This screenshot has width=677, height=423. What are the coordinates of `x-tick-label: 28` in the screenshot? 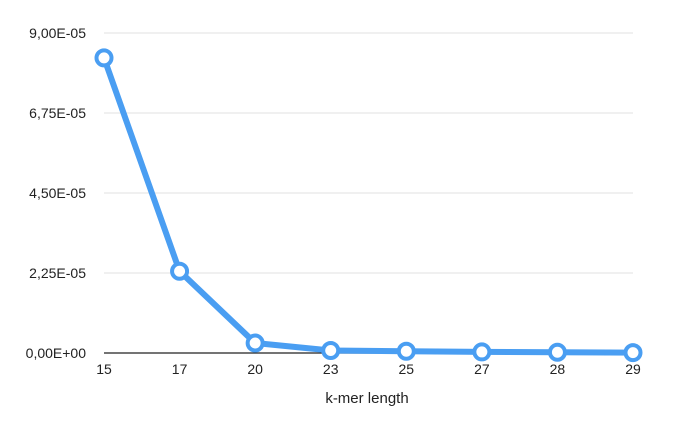 It's located at (558, 369).